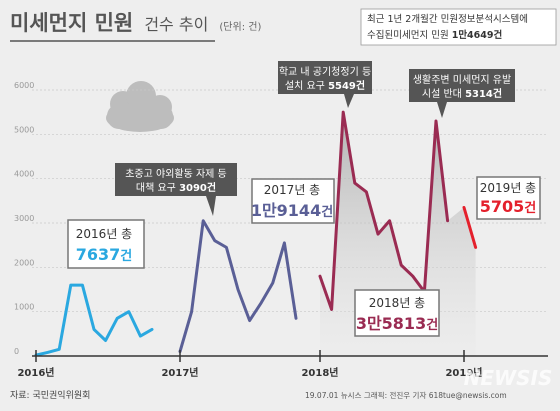  What do you see at coordinates (16, 351) in the screenshot?
I see `y-tick-label: 0` at bounding box center [16, 351].